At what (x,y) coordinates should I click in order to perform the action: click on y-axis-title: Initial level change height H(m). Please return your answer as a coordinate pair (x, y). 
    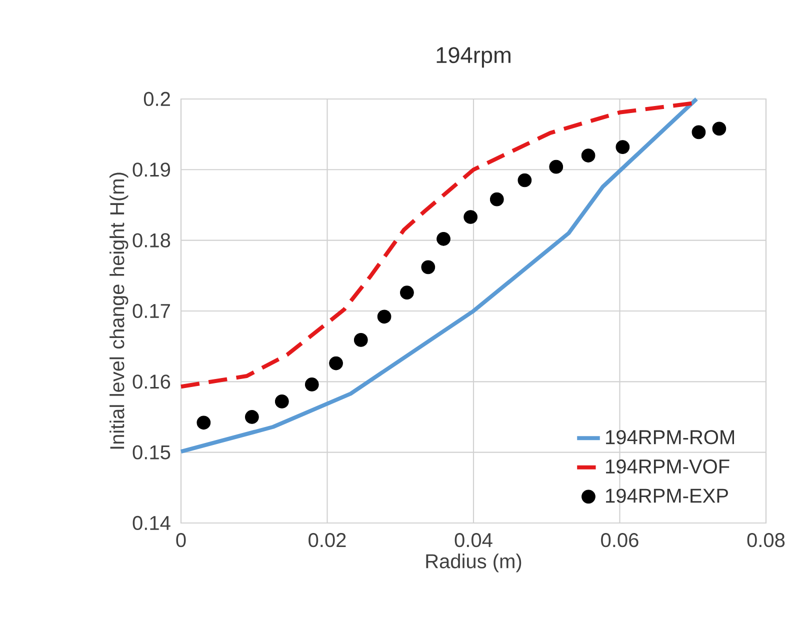
    Looking at the image, I should click on (119, 310).